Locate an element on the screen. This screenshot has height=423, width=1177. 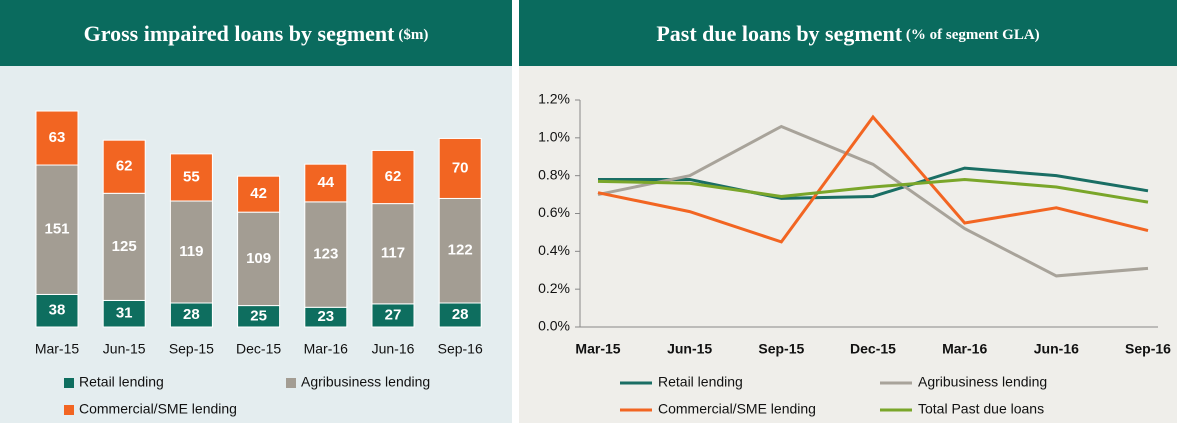
data-label: 55 is located at coordinates (191, 176).